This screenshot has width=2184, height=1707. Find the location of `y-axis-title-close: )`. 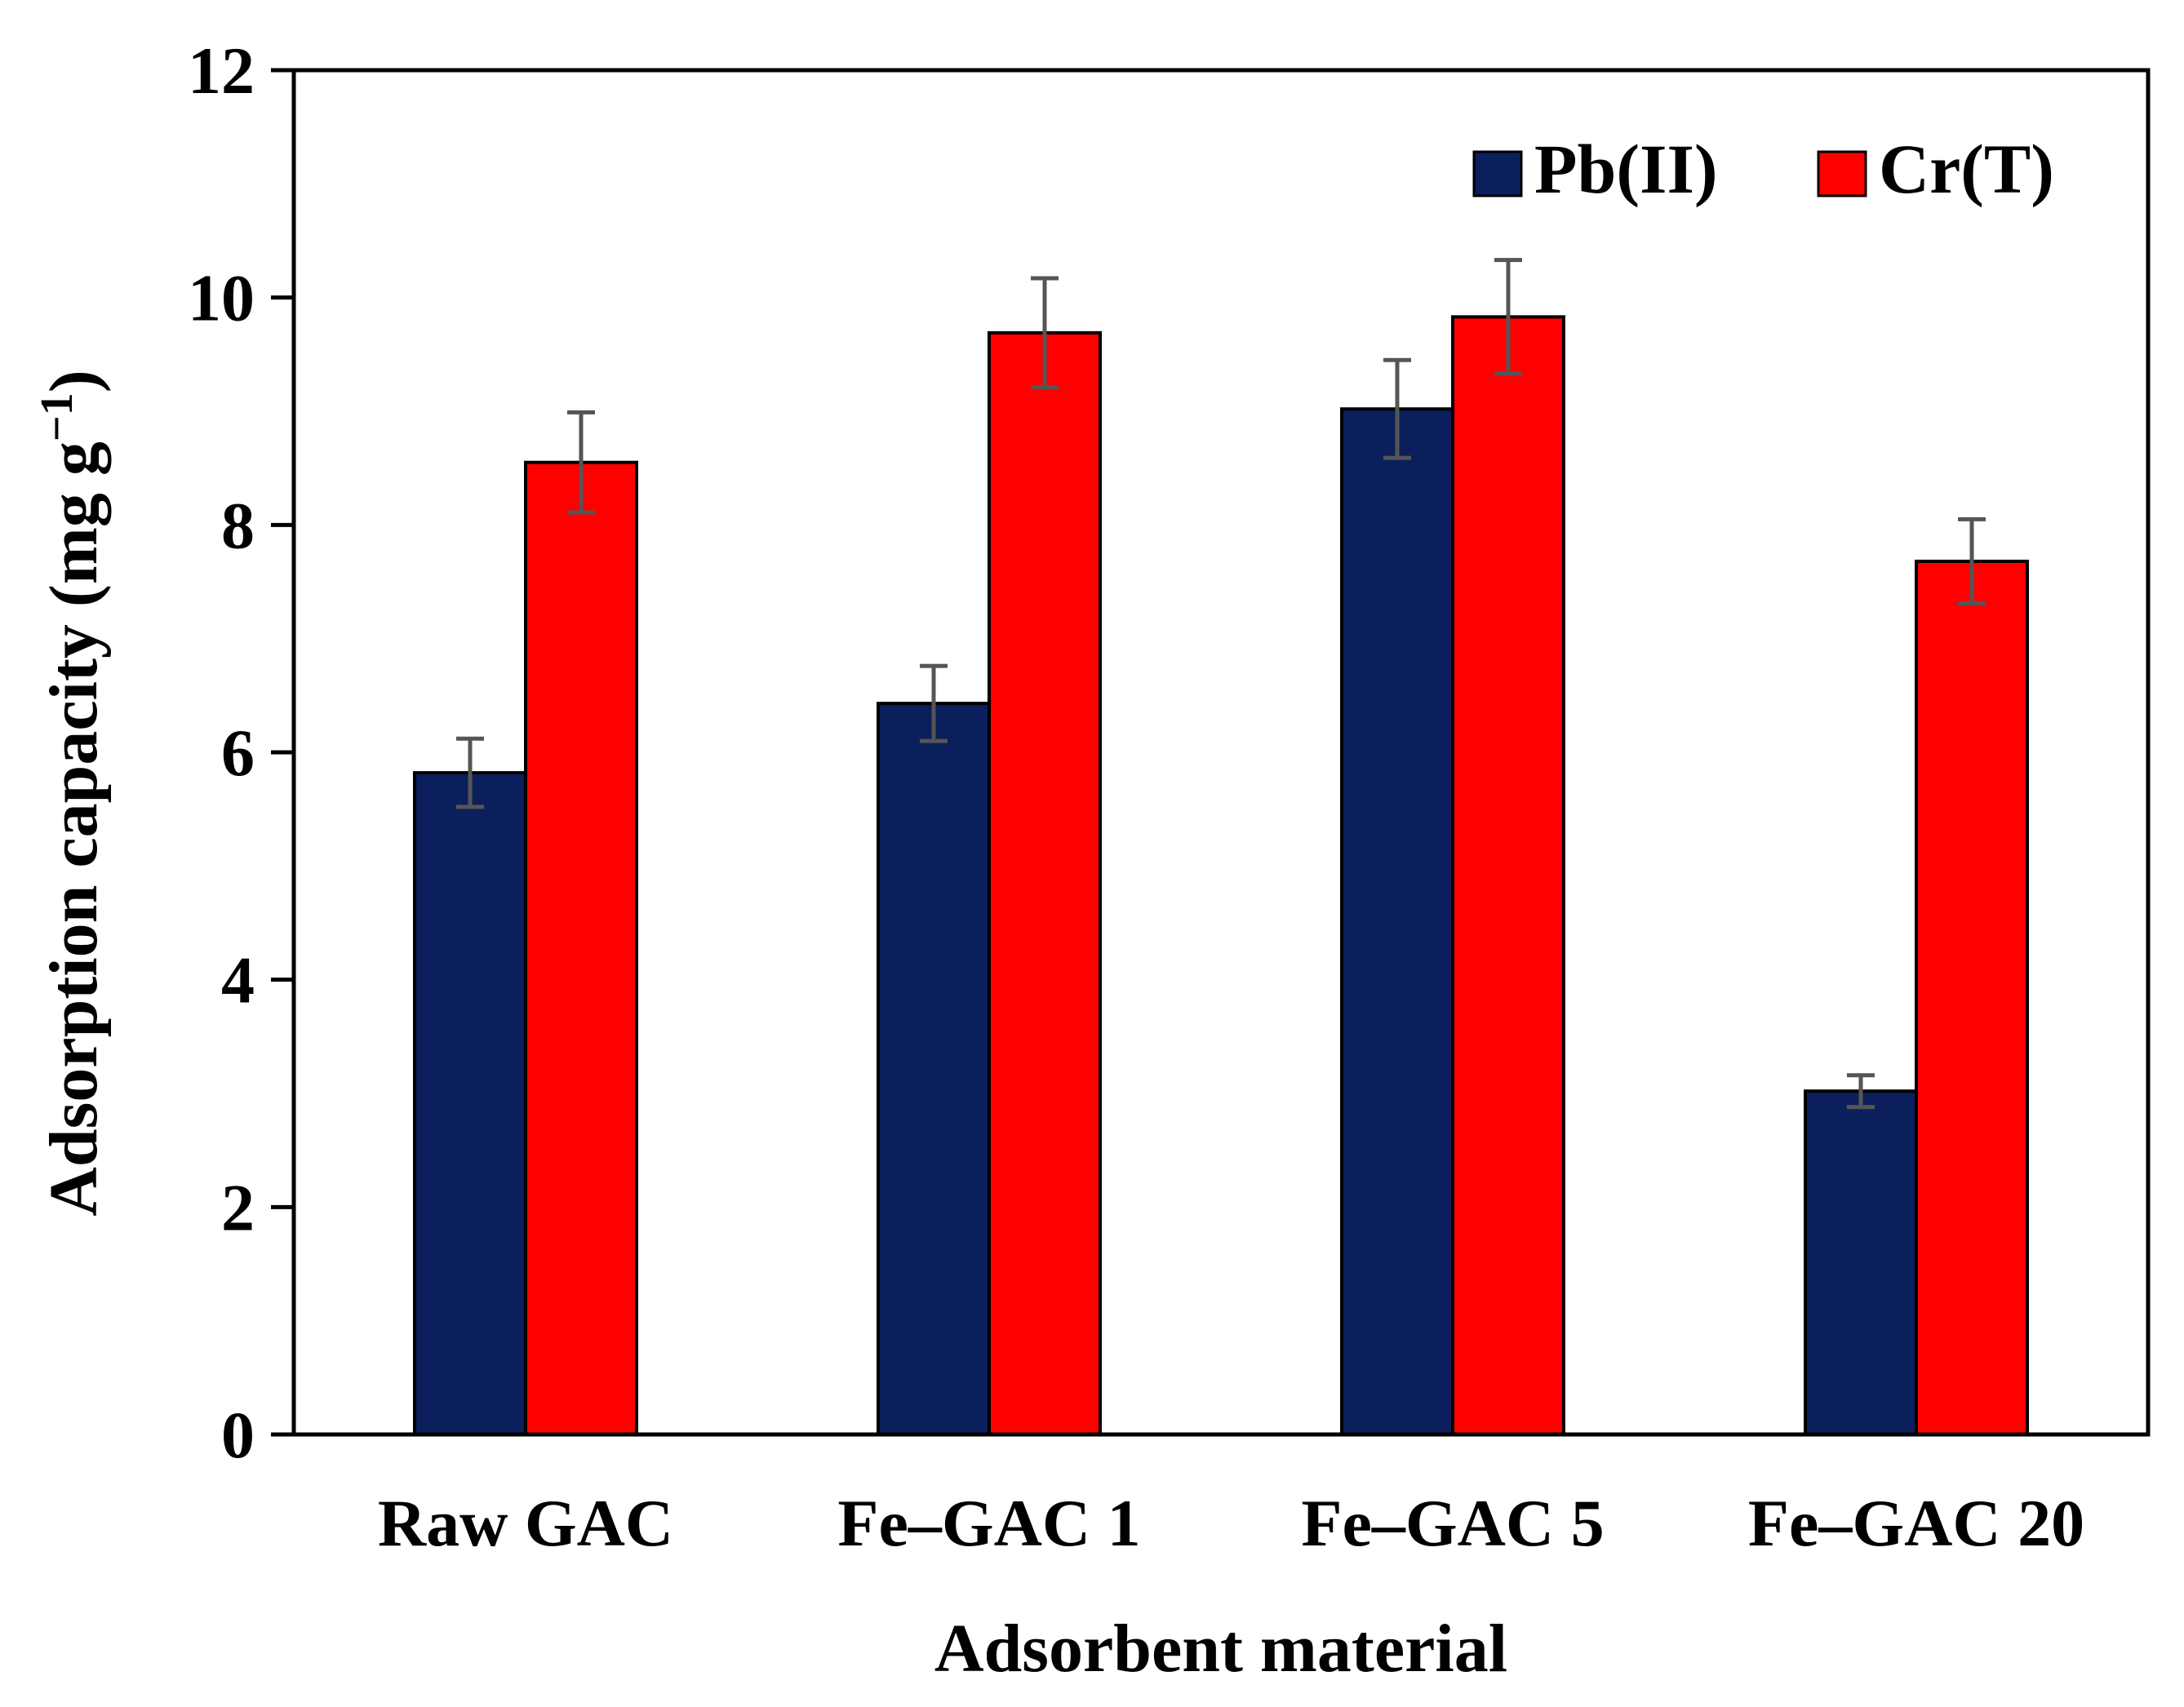

y-axis-title-close: ) is located at coordinates (74, 381).